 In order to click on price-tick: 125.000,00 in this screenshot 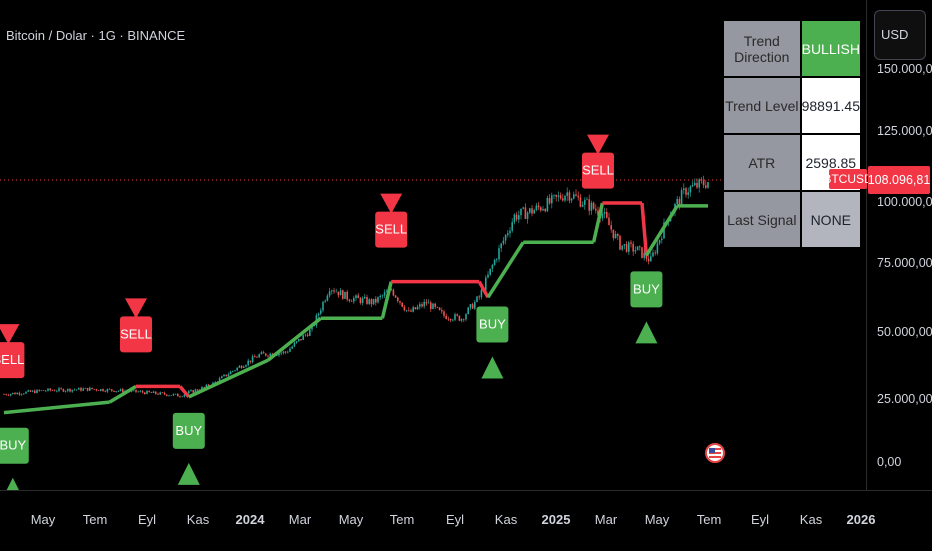, I will do `click(904, 131)`.